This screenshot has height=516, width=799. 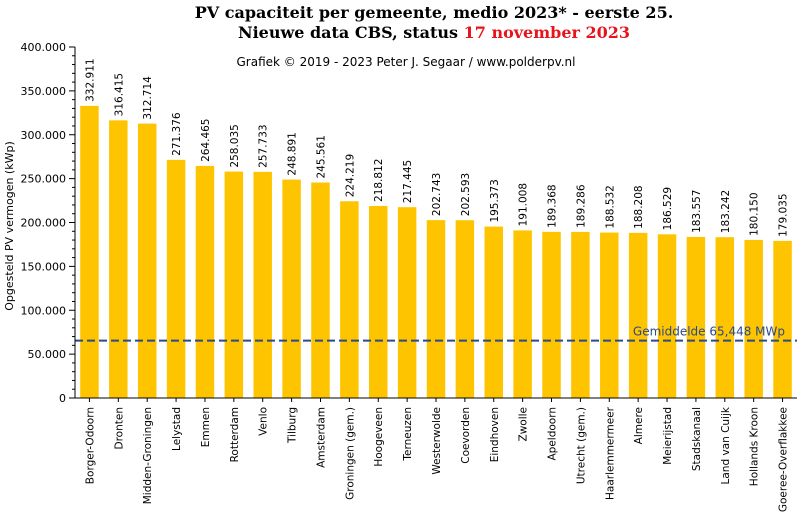 What do you see at coordinates (437, 441) in the screenshot?
I see `x-category-label: Westerwolde` at bounding box center [437, 441].